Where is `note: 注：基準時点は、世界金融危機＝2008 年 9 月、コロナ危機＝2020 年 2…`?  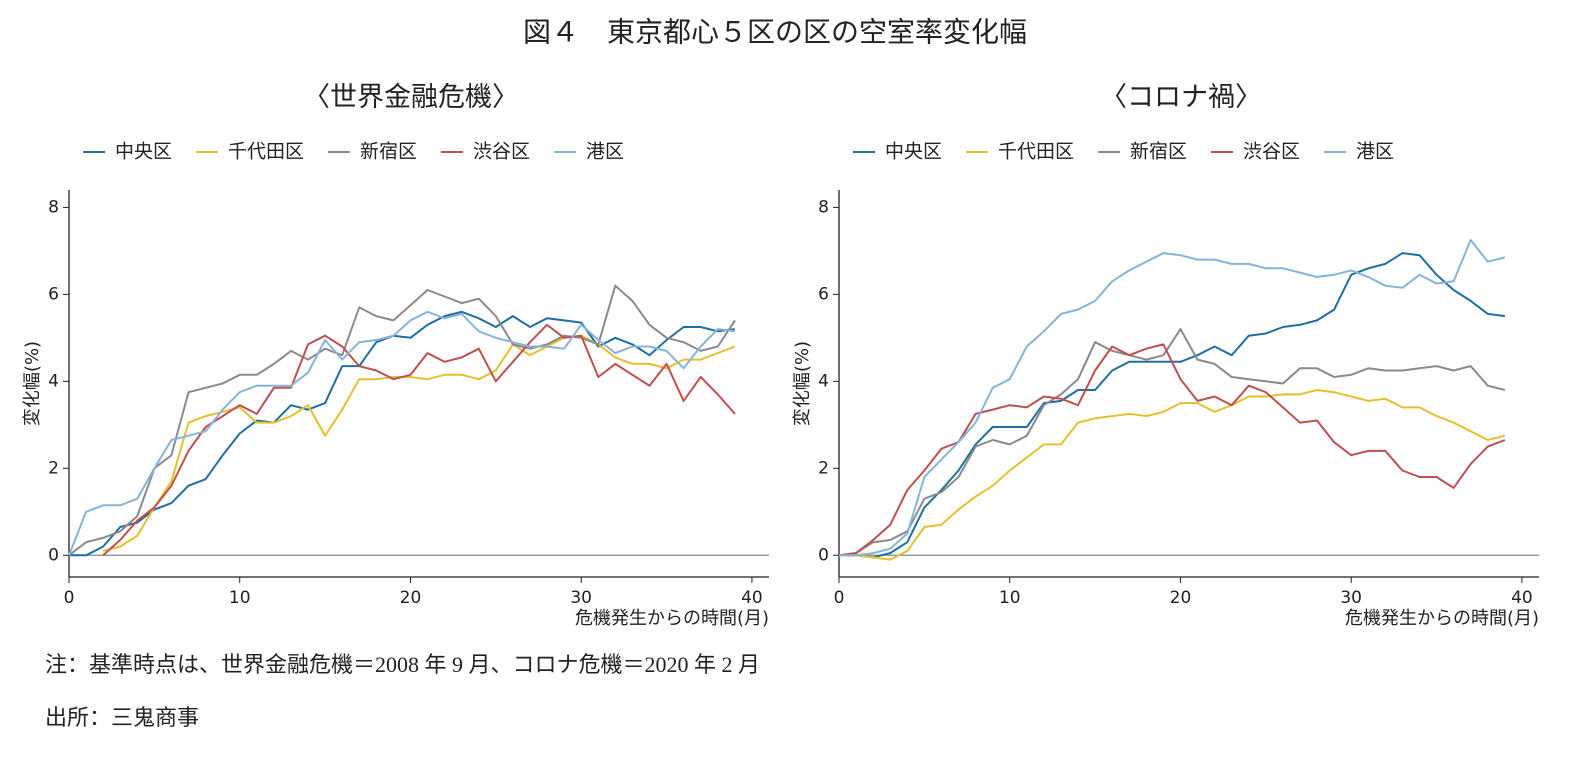 note: 注：基準時点は、世界金融危機＝2008 年 9 月、コロナ危機＝2020 年 2… is located at coordinates (402, 664).